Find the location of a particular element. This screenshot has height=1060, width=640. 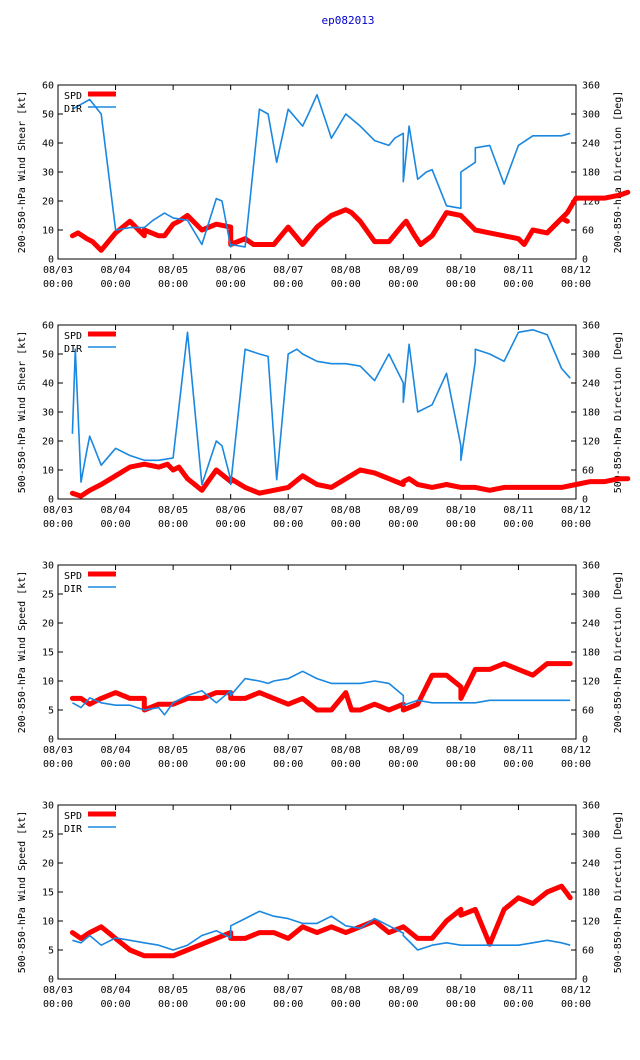

y-tick-label: 40 is located at coordinates (48, 144).